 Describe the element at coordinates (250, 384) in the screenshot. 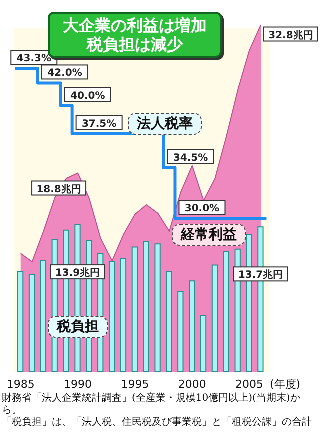

I see `x-tick-label: 2005` at that location.